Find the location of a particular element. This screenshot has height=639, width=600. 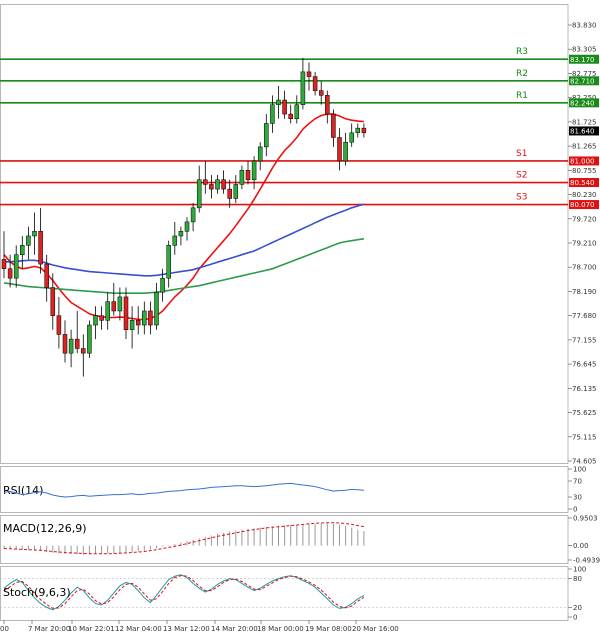

level-price-label-s3: 80.070 is located at coordinates (582, 205).